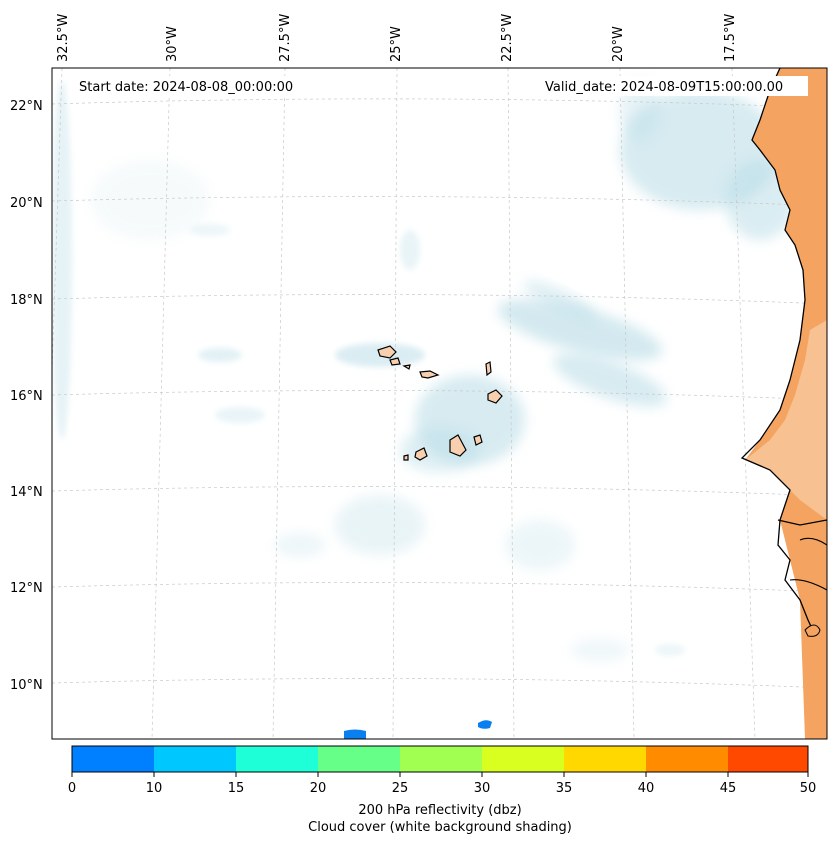  I want to click on valid-date-box, so click(673, 86).